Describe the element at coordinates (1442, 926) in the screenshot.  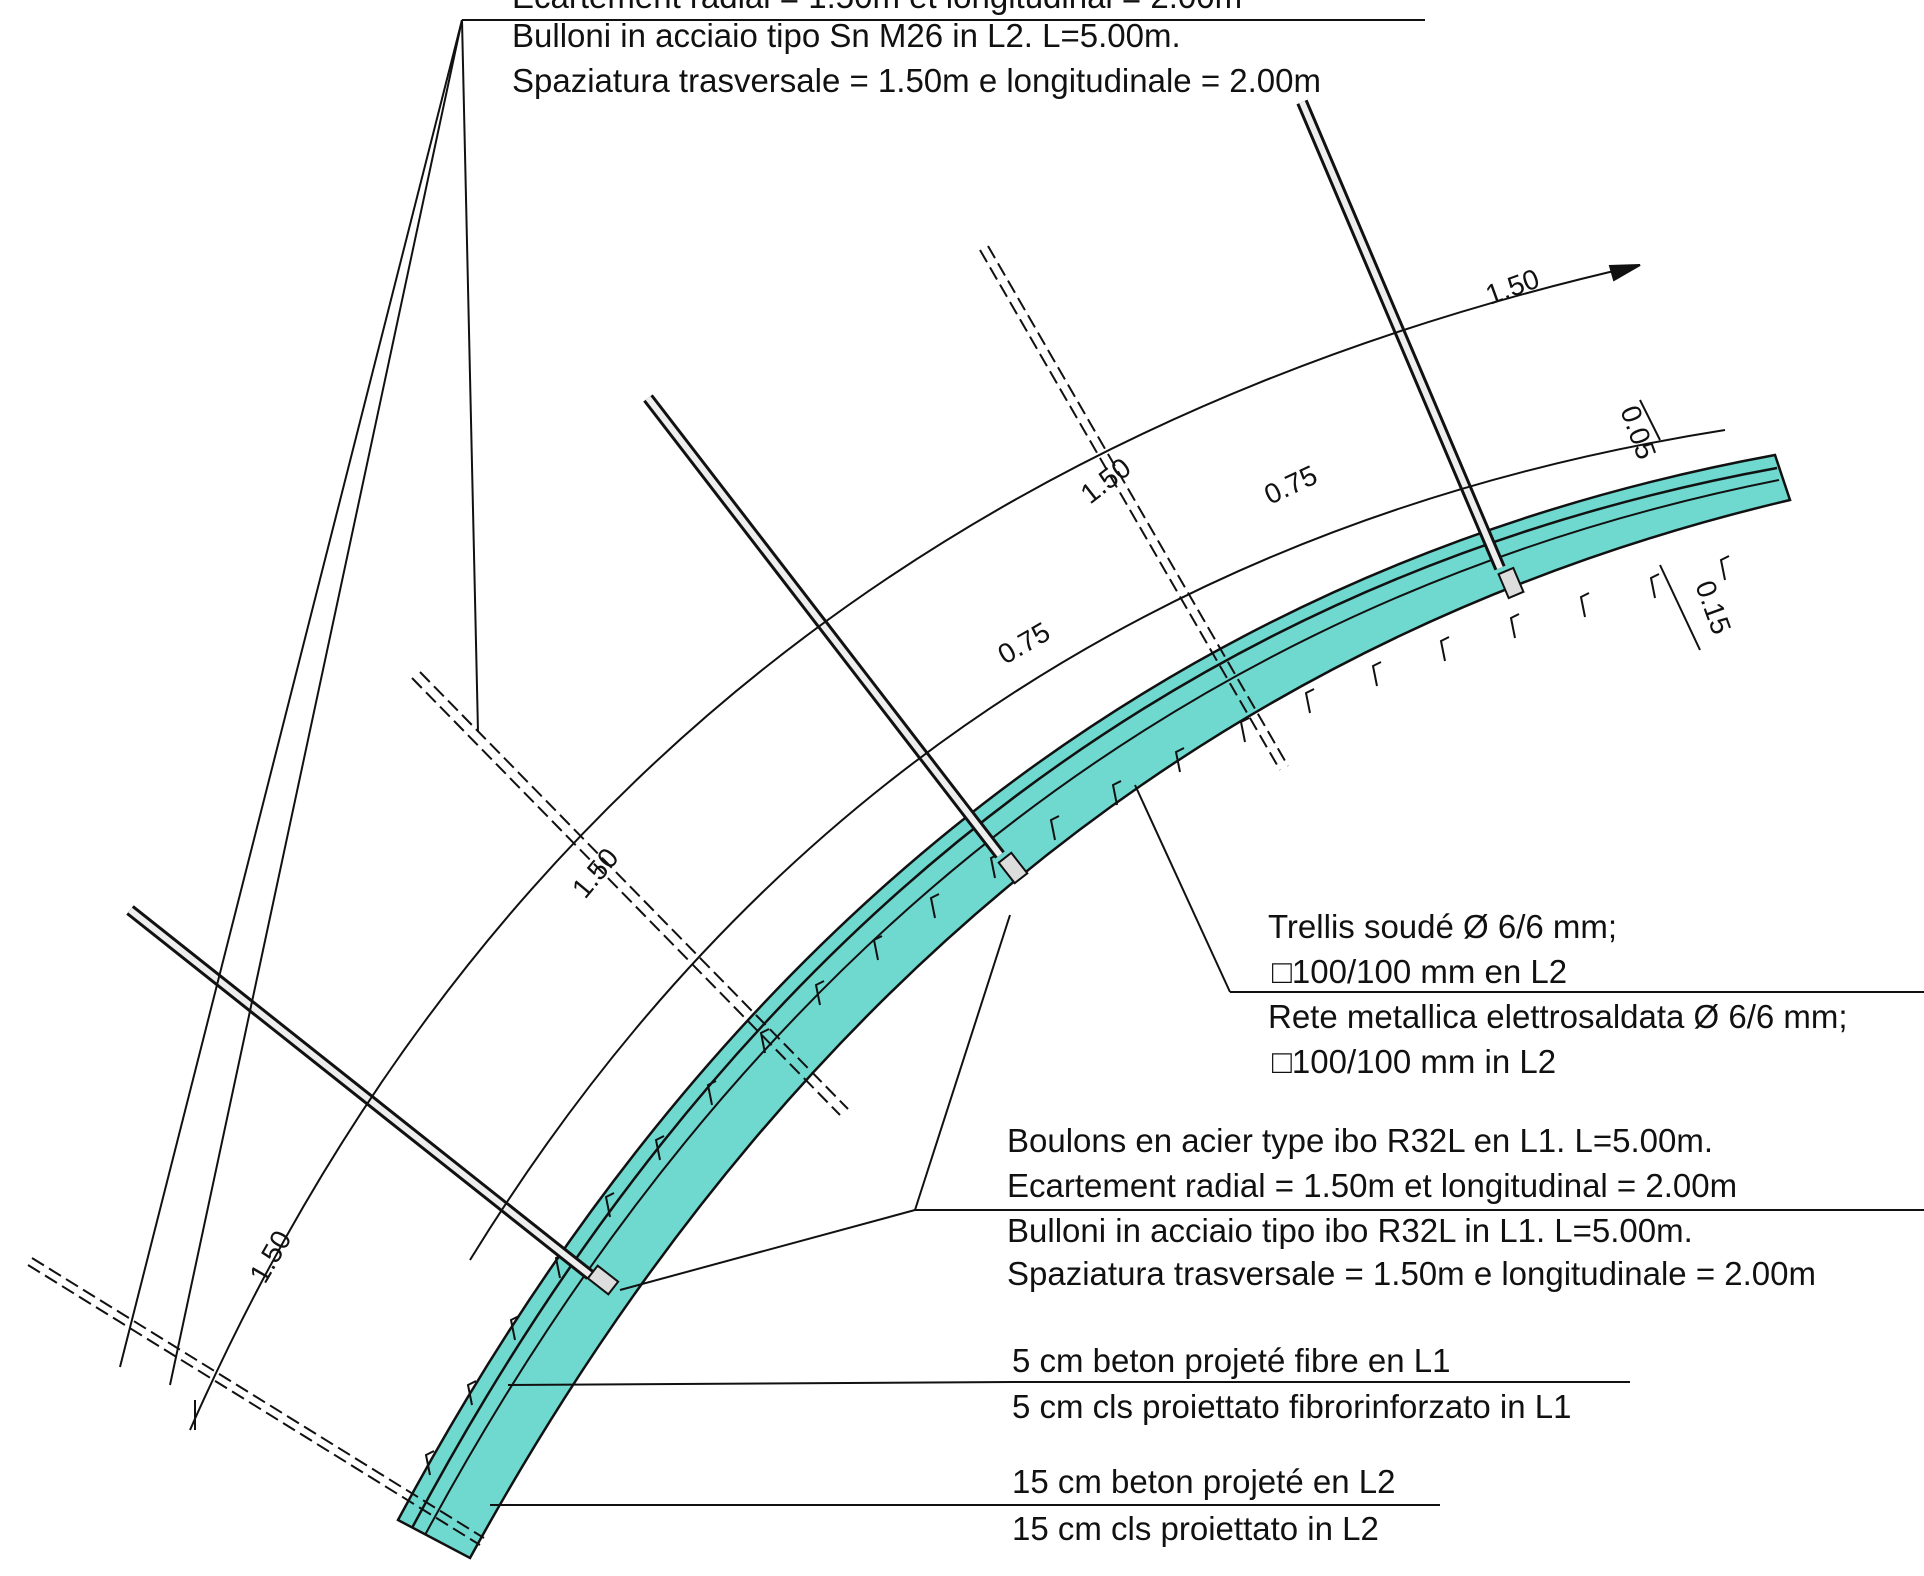
I see `note-trellis-fr-1: Trellis soudé Ø 6/6 mm;` at that location.